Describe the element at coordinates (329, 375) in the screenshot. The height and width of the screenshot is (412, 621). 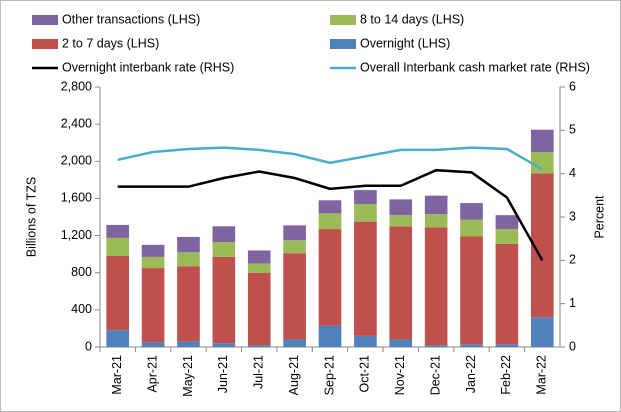
I see `x-tick-label: Sep-21` at that location.